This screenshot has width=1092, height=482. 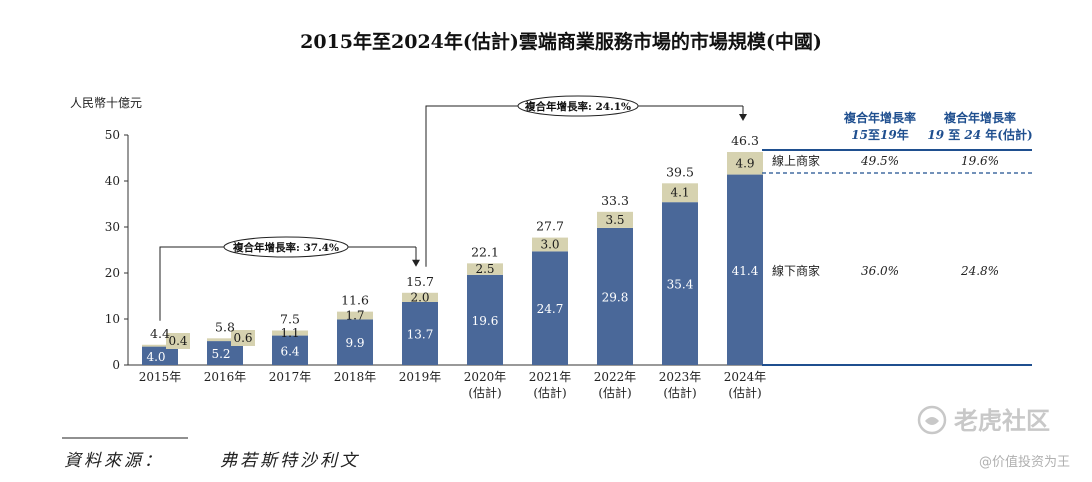 I want to click on x-tick-label: 2017年, so click(x=290, y=377).